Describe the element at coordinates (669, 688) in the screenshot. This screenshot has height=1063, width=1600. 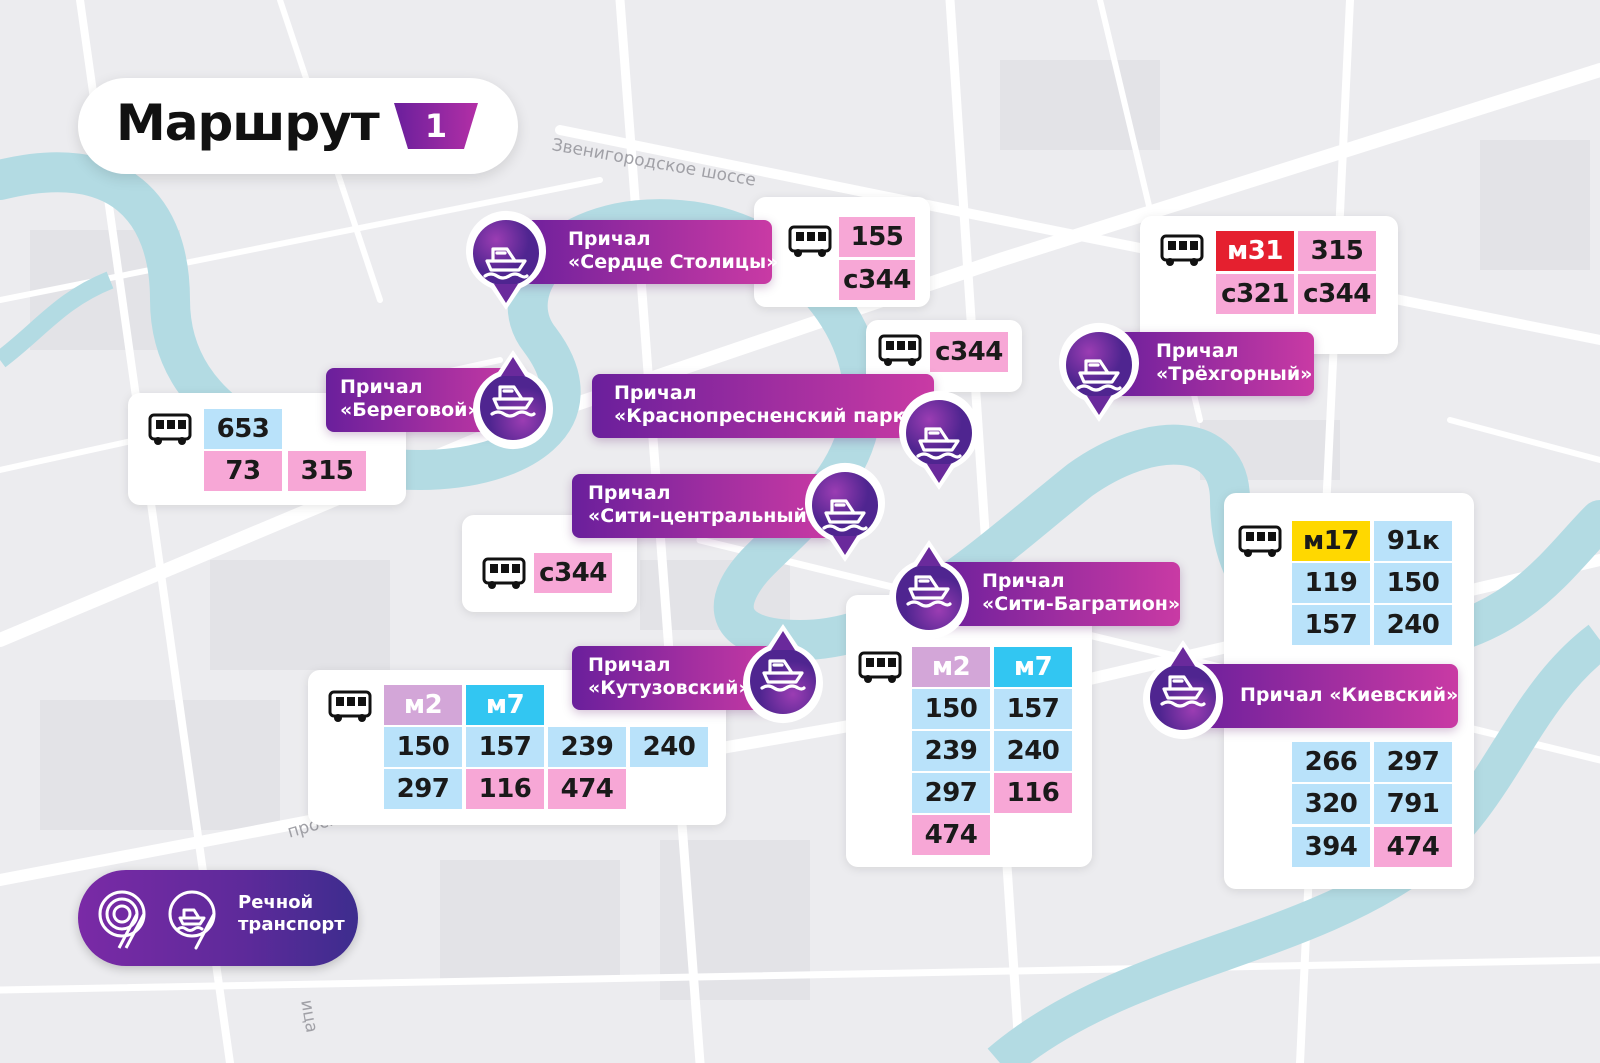
I see `pier-label-line2: «Кутузовский»` at that location.